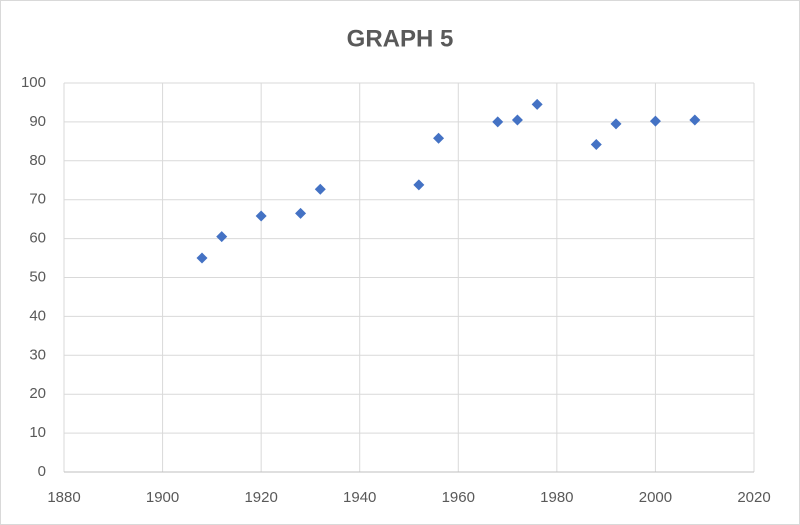 The width and height of the screenshot is (800, 525). I want to click on y-tick-label: 60, so click(37, 238).